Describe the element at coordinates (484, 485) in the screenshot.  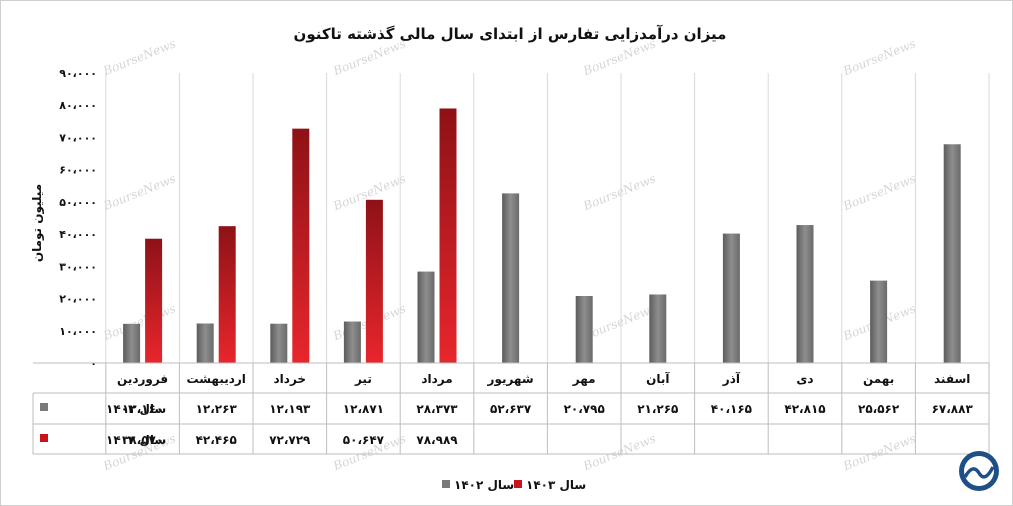
I see `legend-label-1: سال ۱۴۰۲` at that location.